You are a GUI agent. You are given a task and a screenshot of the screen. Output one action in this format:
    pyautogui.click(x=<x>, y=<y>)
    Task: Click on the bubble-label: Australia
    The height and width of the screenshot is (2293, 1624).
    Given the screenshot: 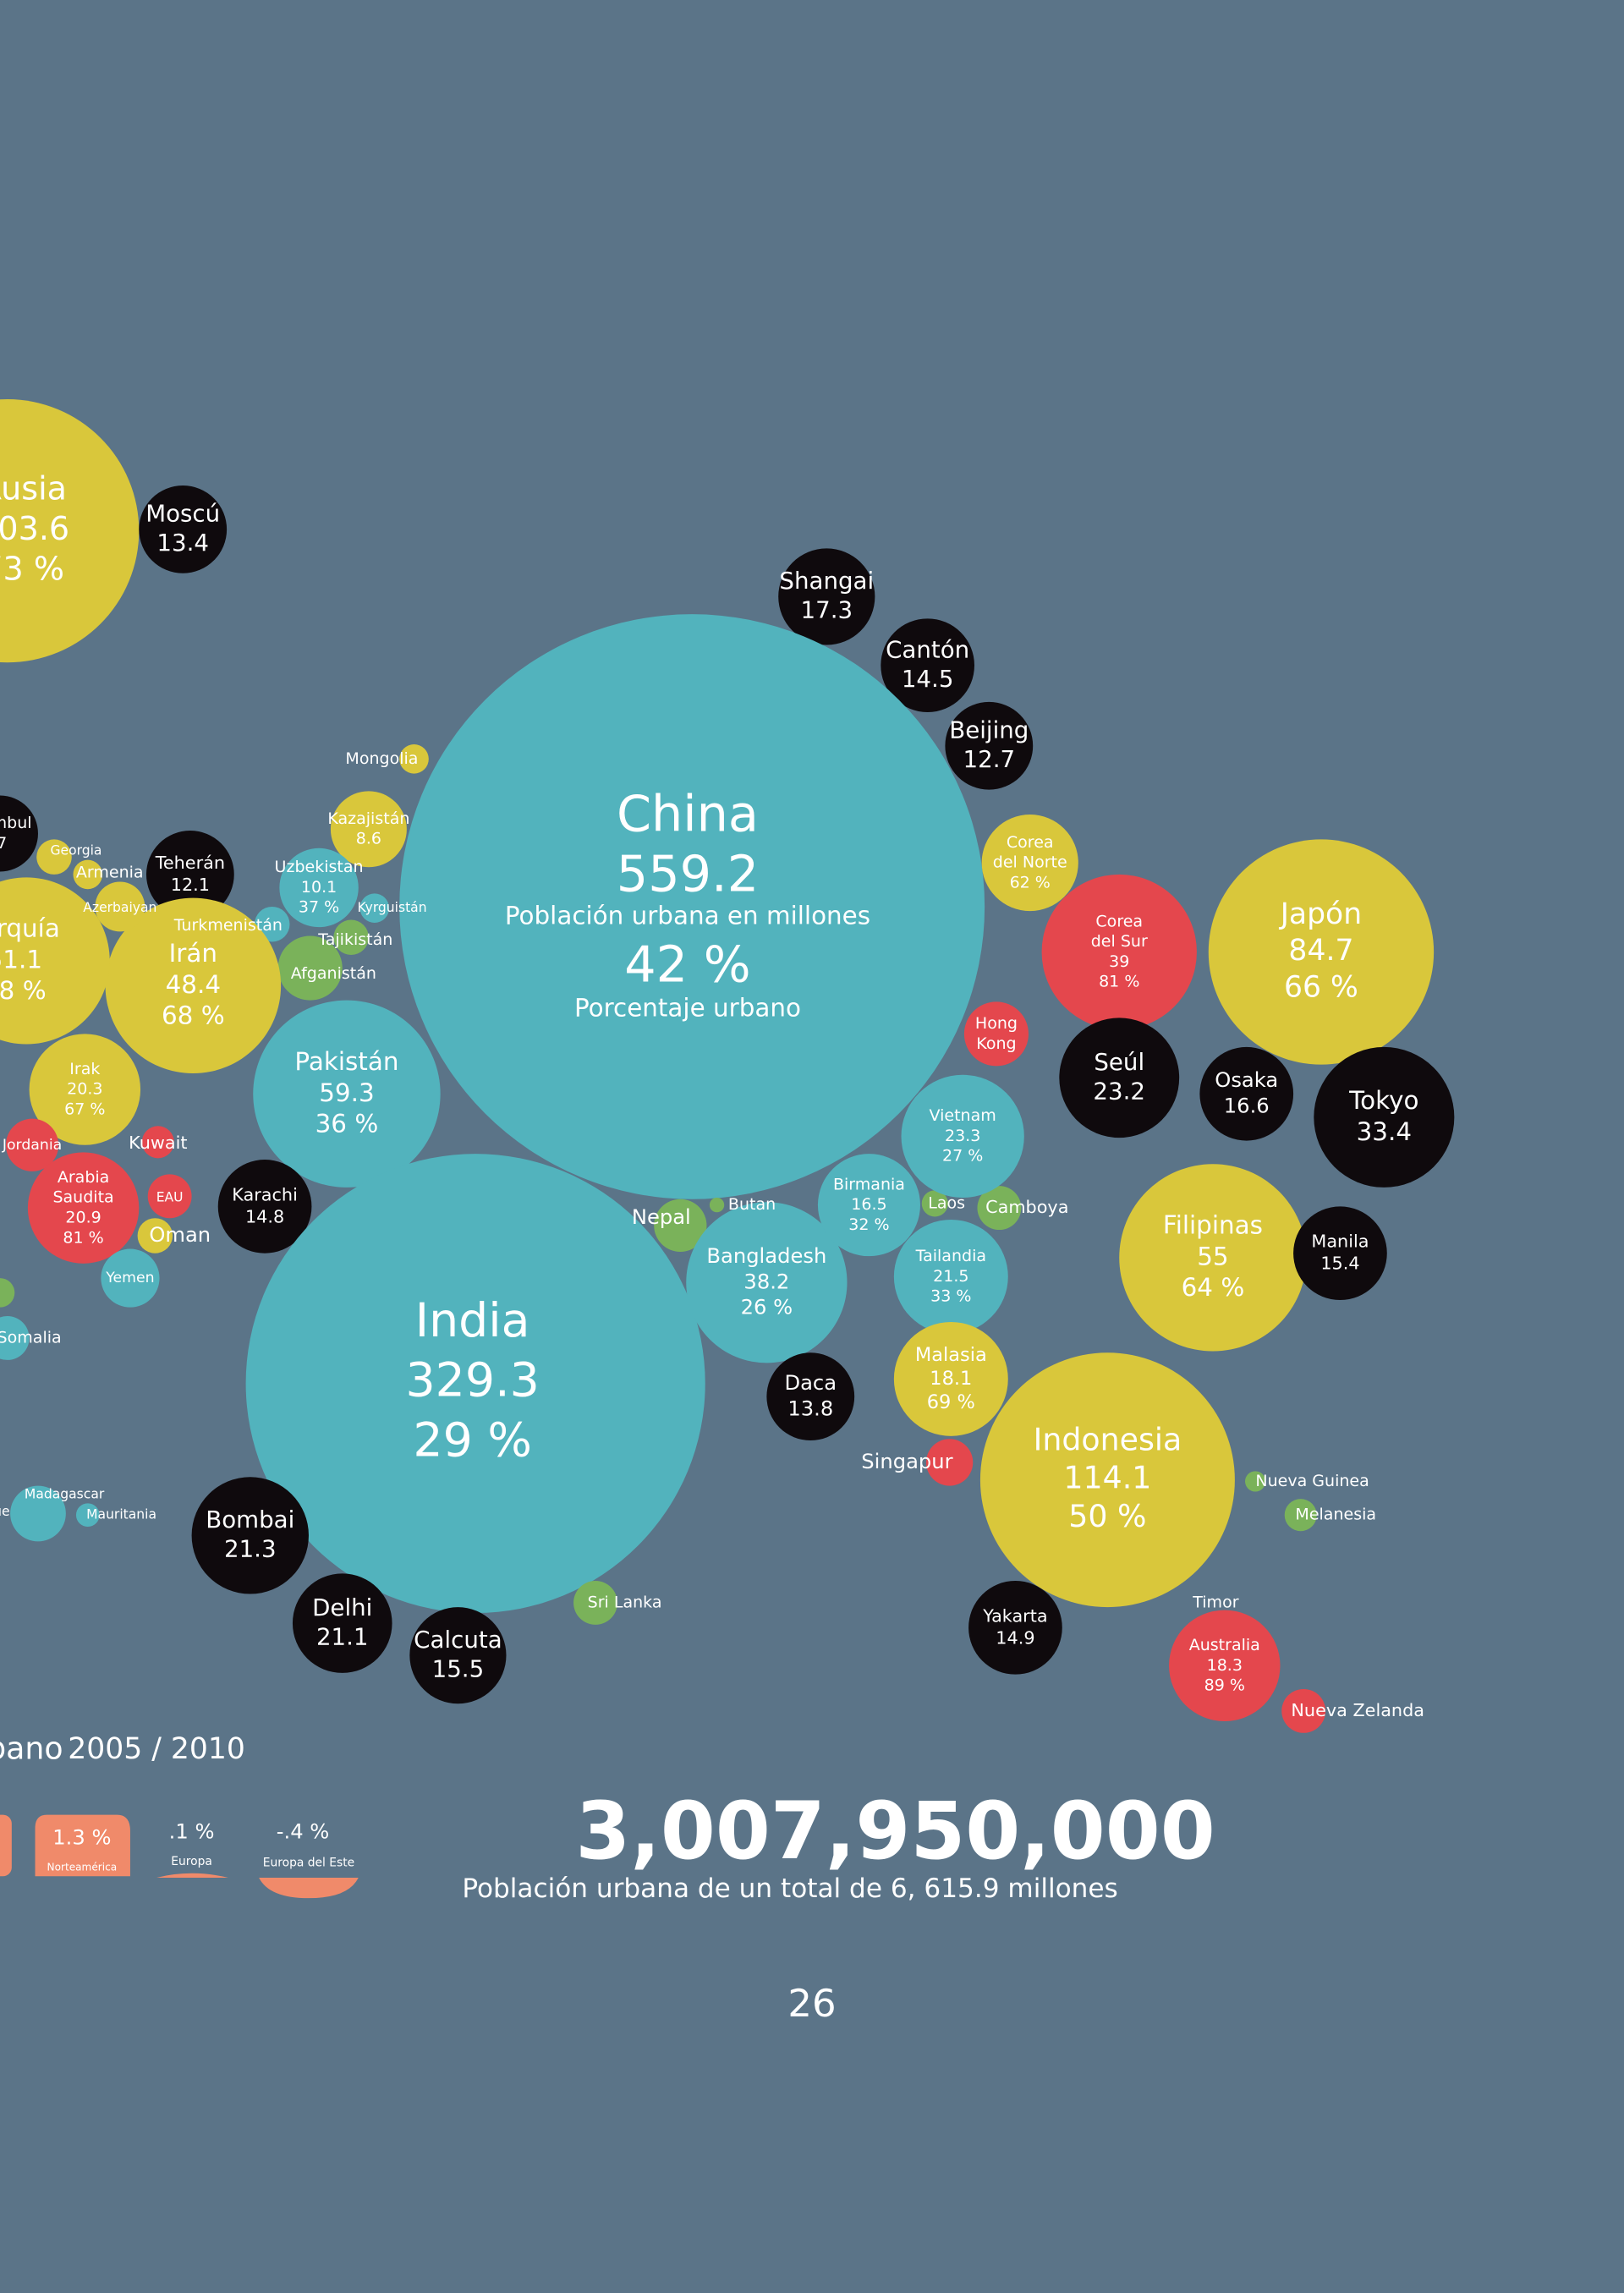 What is the action you would take?
    pyautogui.click(x=1225, y=1645)
    